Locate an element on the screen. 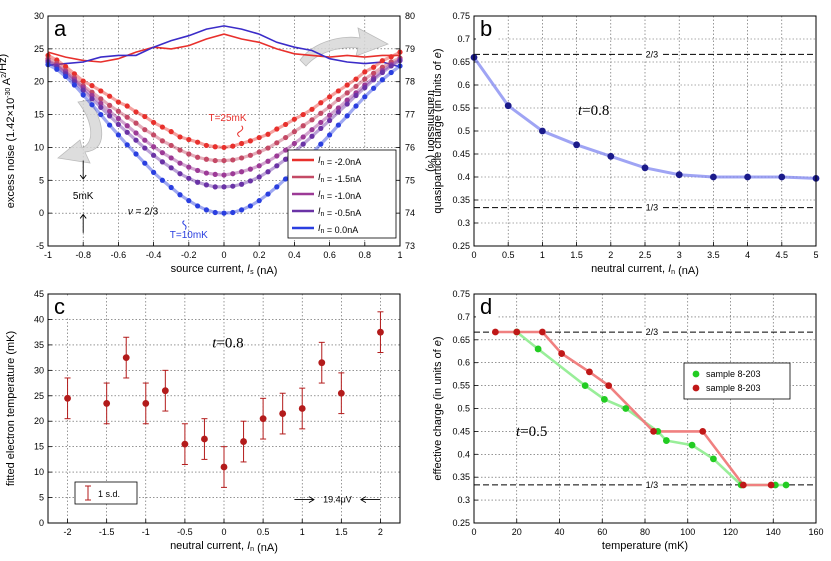 The width and height of the screenshot is (831, 561). panel-label-bg is located at coordinates (487, 29).